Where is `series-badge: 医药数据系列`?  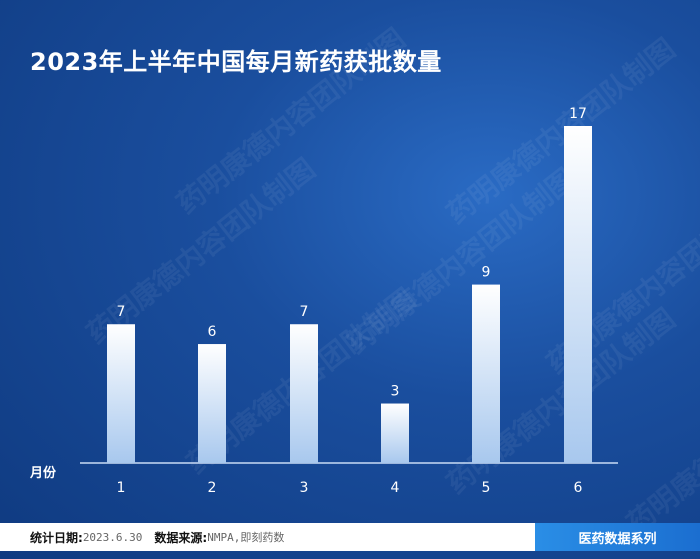
series-badge: 医药数据系列 is located at coordinates (617, 537).